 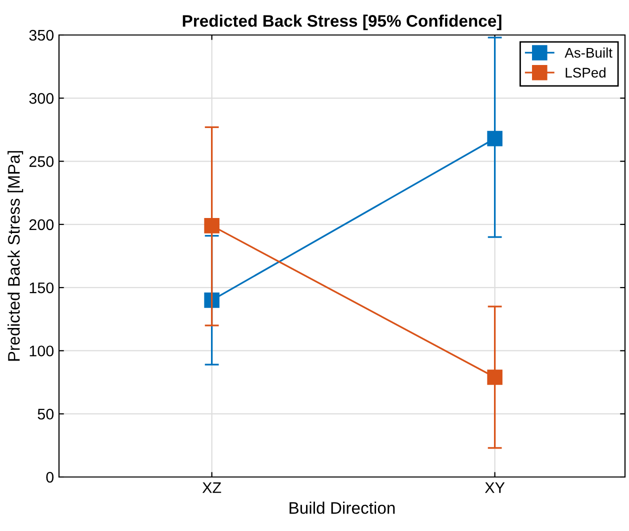 What do you see at coordinates (41, 161) in the screenshot?
I see `y-tick-label: 250` at bounding box center [41, 161].